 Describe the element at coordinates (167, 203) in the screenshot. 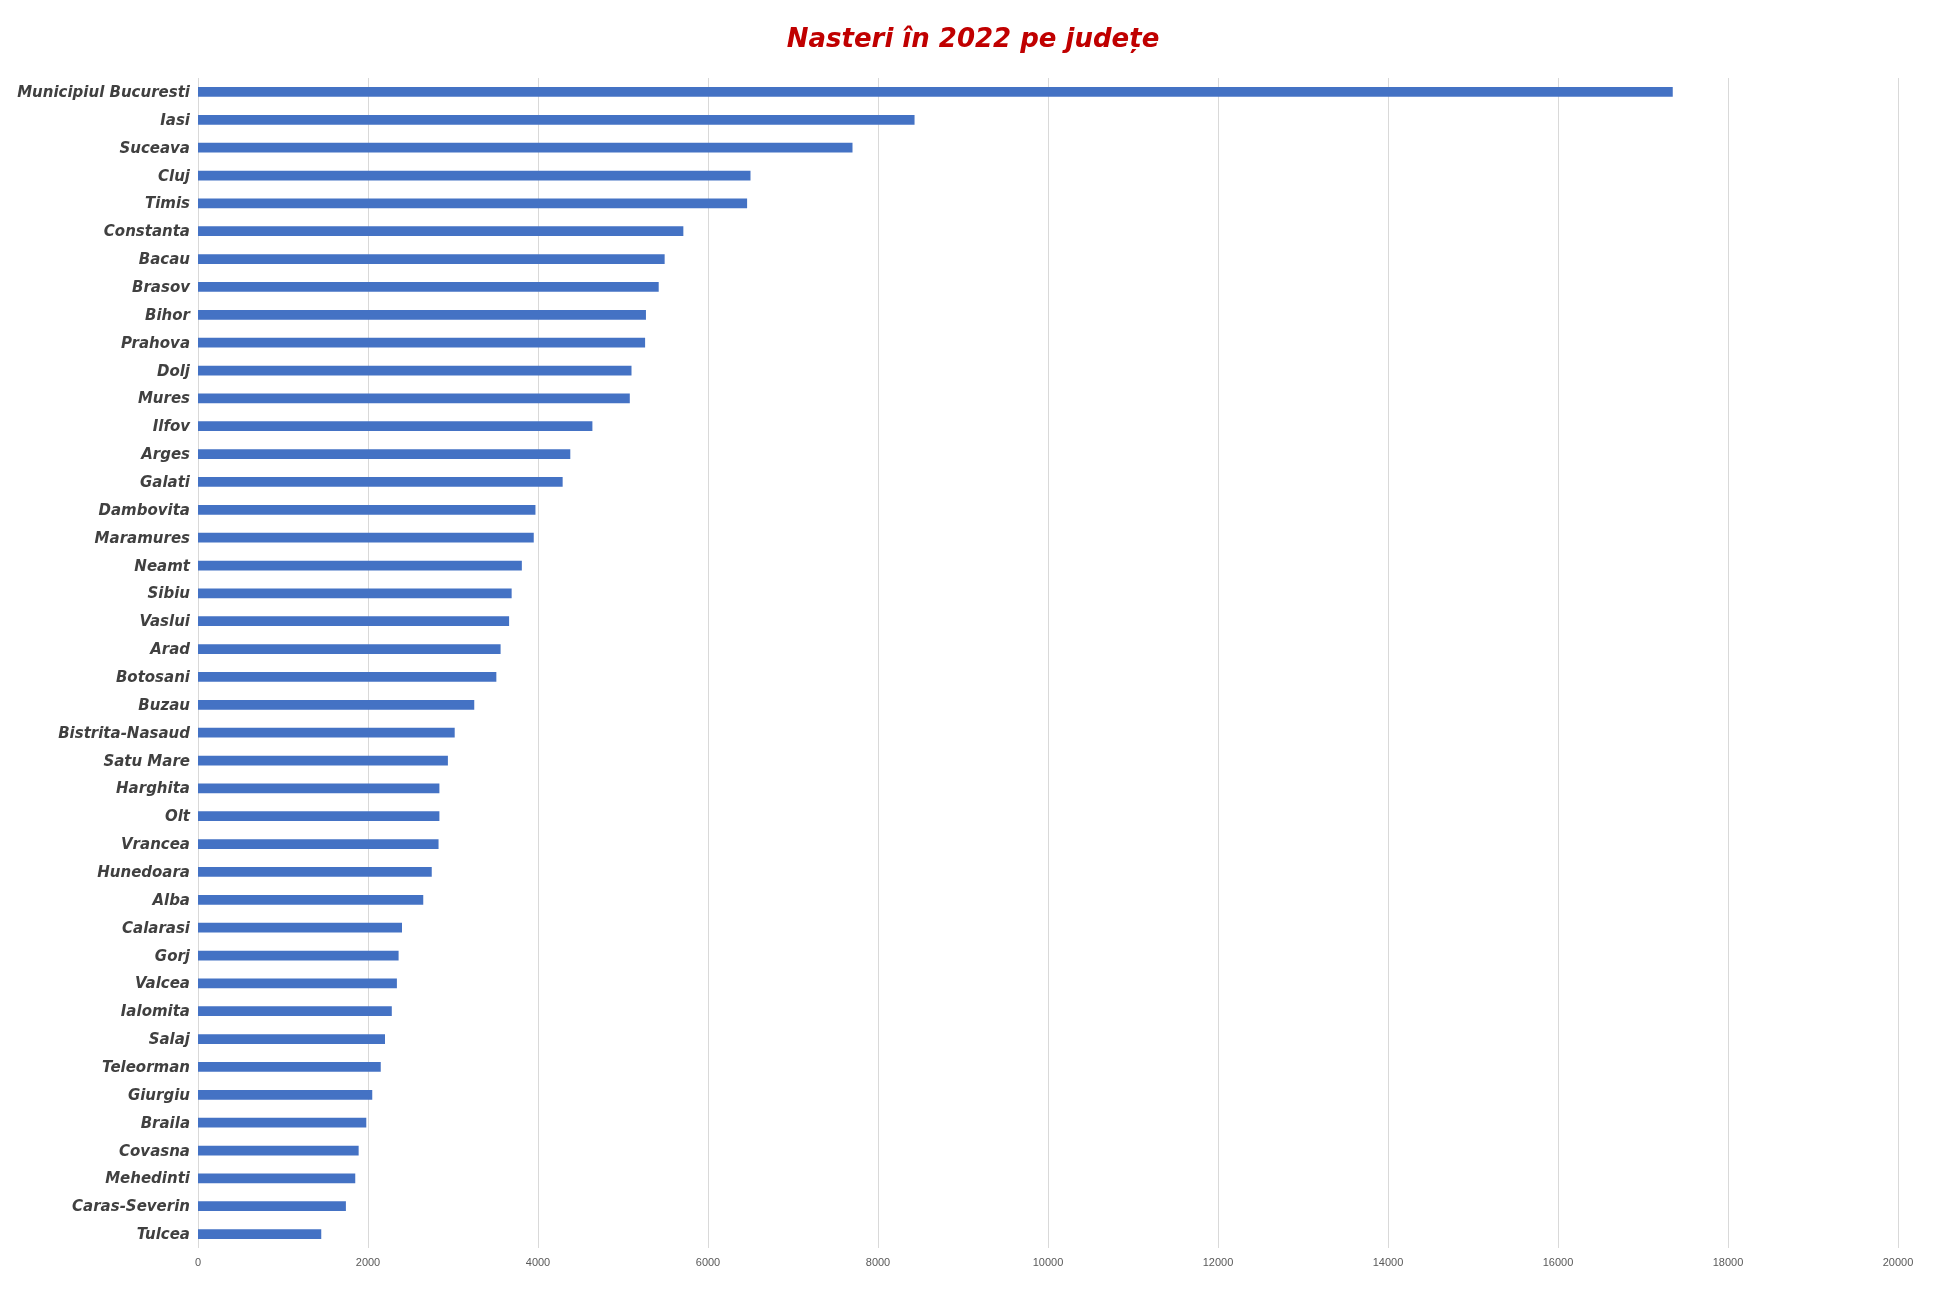

I see `y-tick-label: Timis` at that location.